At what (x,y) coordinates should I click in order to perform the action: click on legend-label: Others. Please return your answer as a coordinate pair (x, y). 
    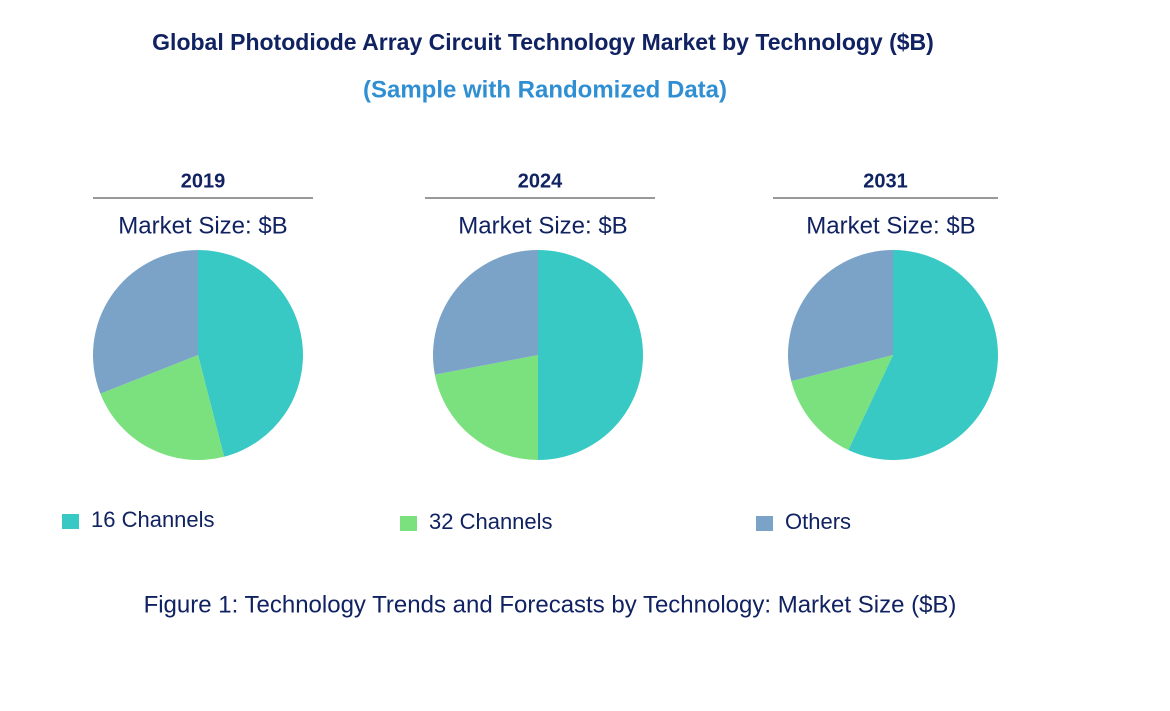
    Looking at the image, I should click on (818, 521).